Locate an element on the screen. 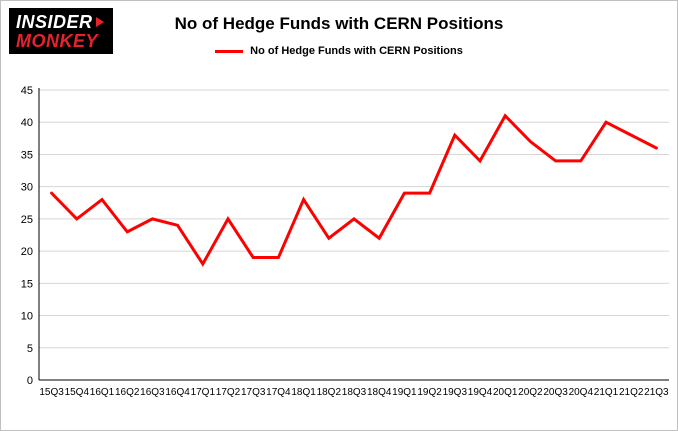 Image resolution: width=678 pixels, height=431 pixels. x-axis-label: 18Q1 is located at coordinates (303, 392).